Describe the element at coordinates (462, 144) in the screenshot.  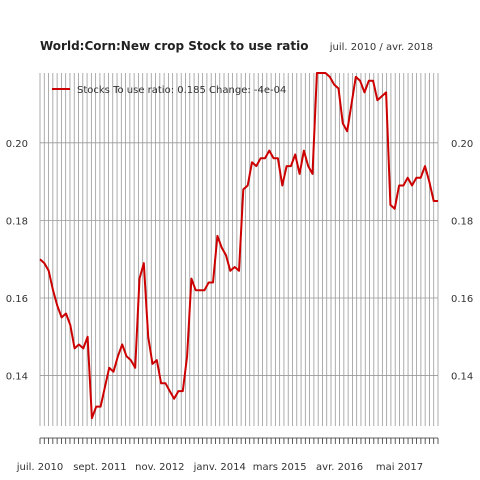
I see `y-tick-label-right: 0.20` at that location.